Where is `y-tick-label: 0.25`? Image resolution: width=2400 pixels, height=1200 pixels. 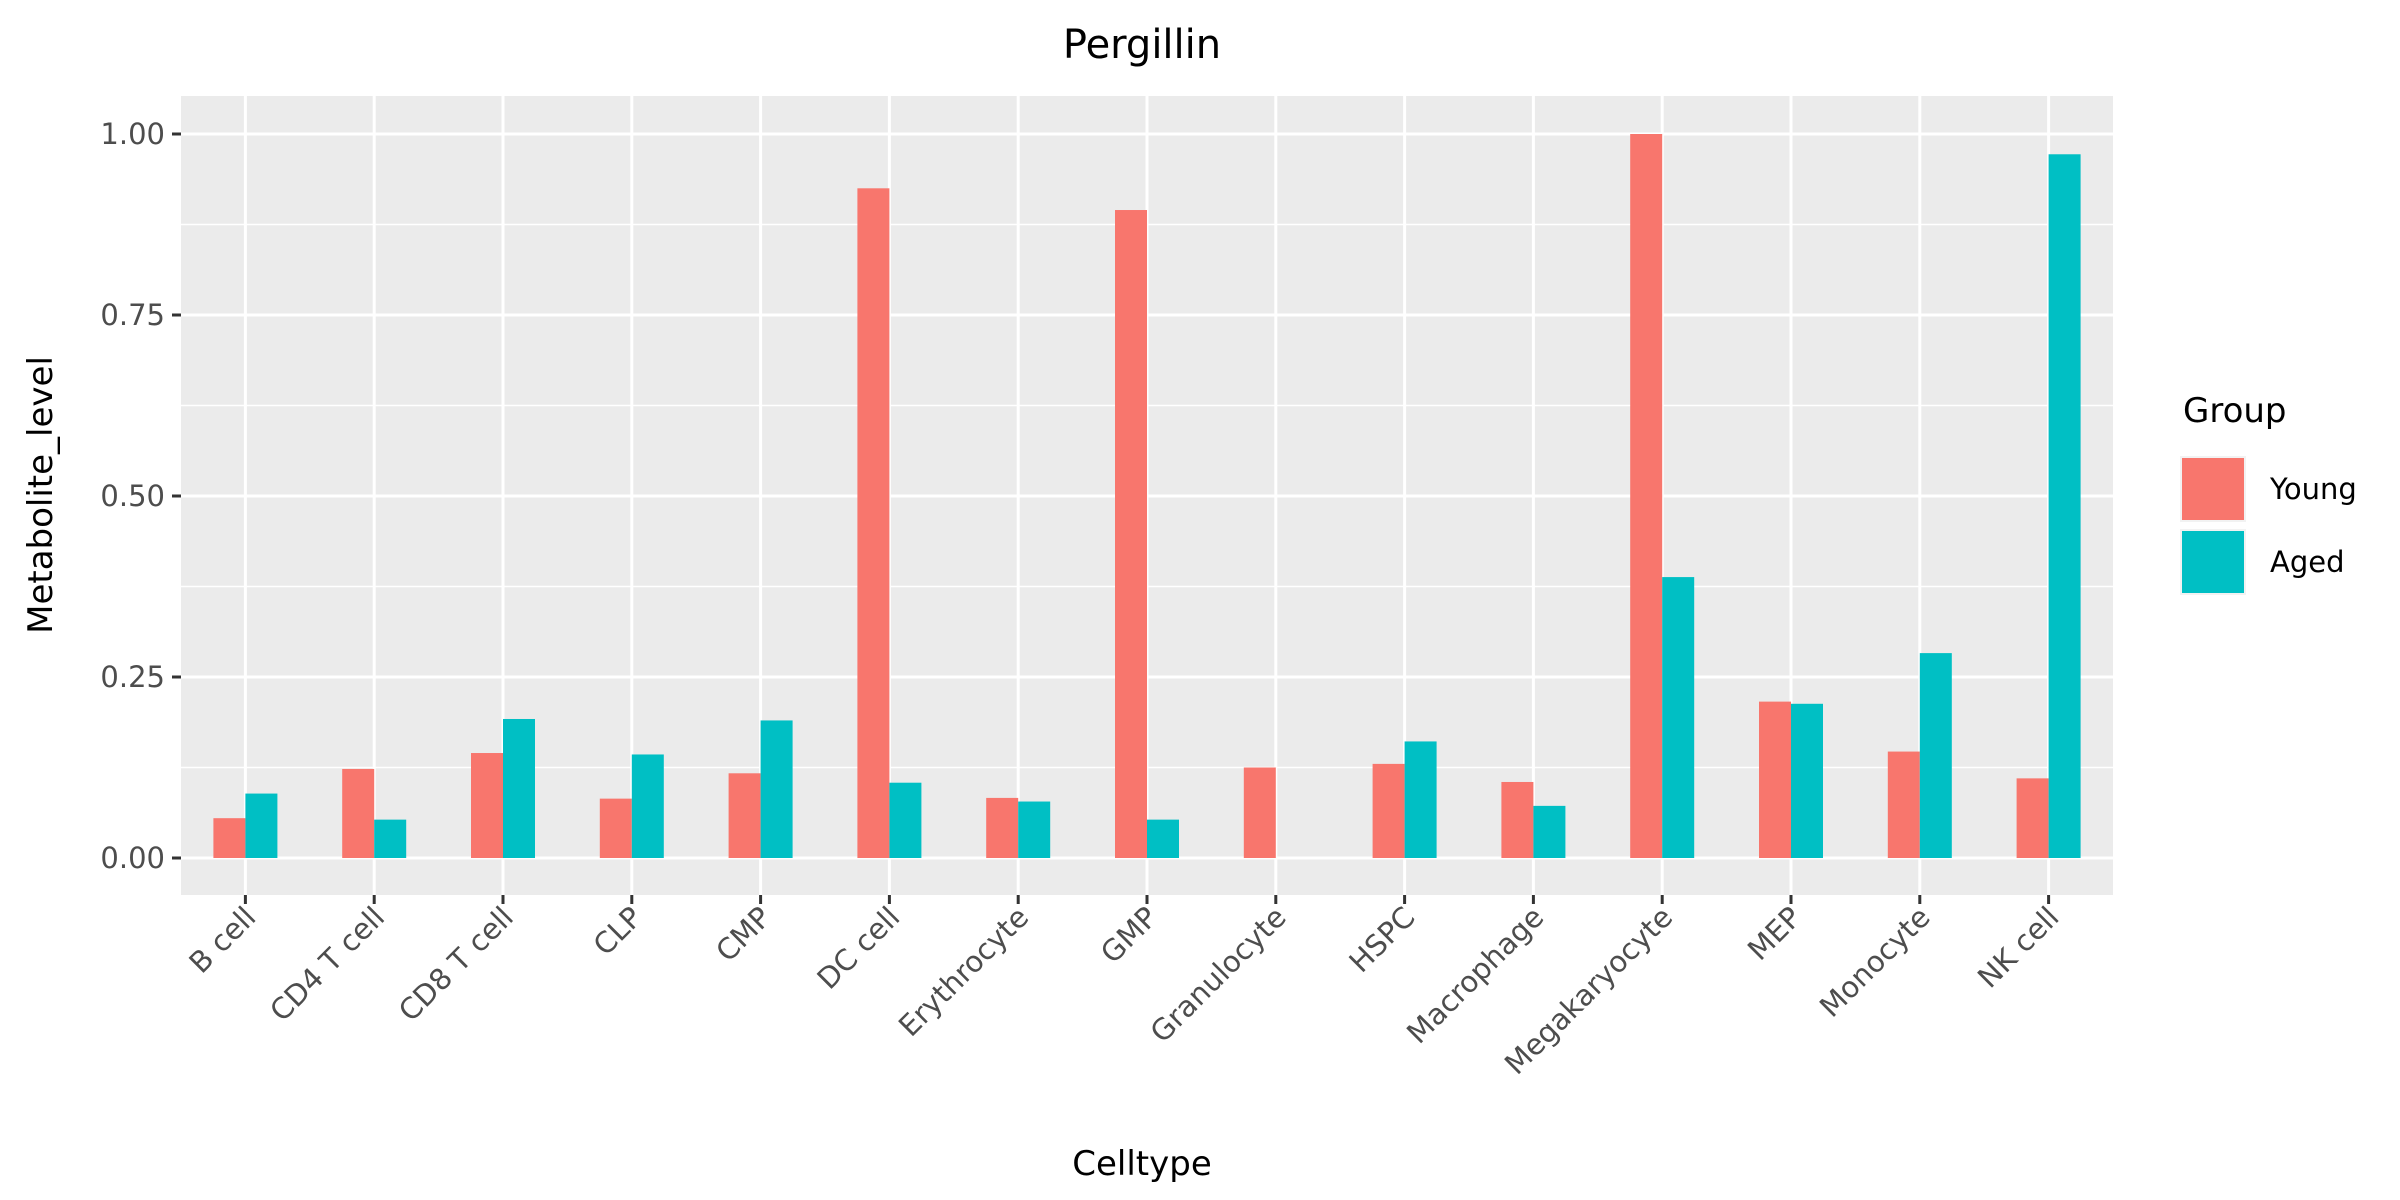 y-tick-label: 0.25 is located at coordinates (132, 677).